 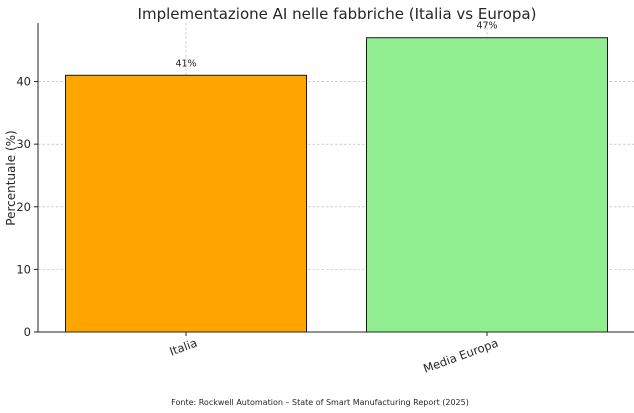 I want to click on data-labels: 41% 47%, so click(x=336, y=45).